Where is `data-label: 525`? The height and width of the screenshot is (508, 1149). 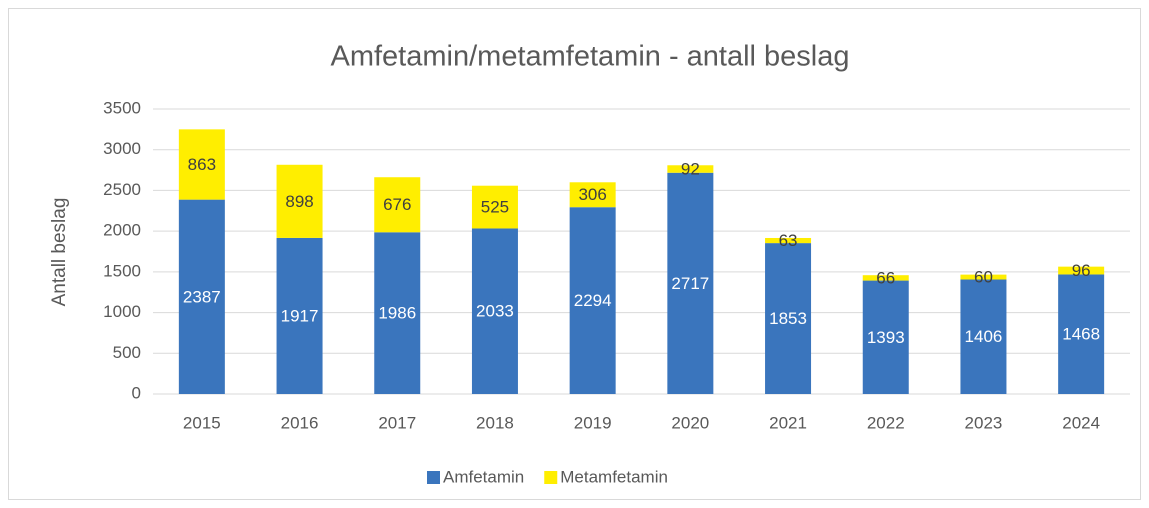
data-label: 525 is located at coordinates (495, 207).